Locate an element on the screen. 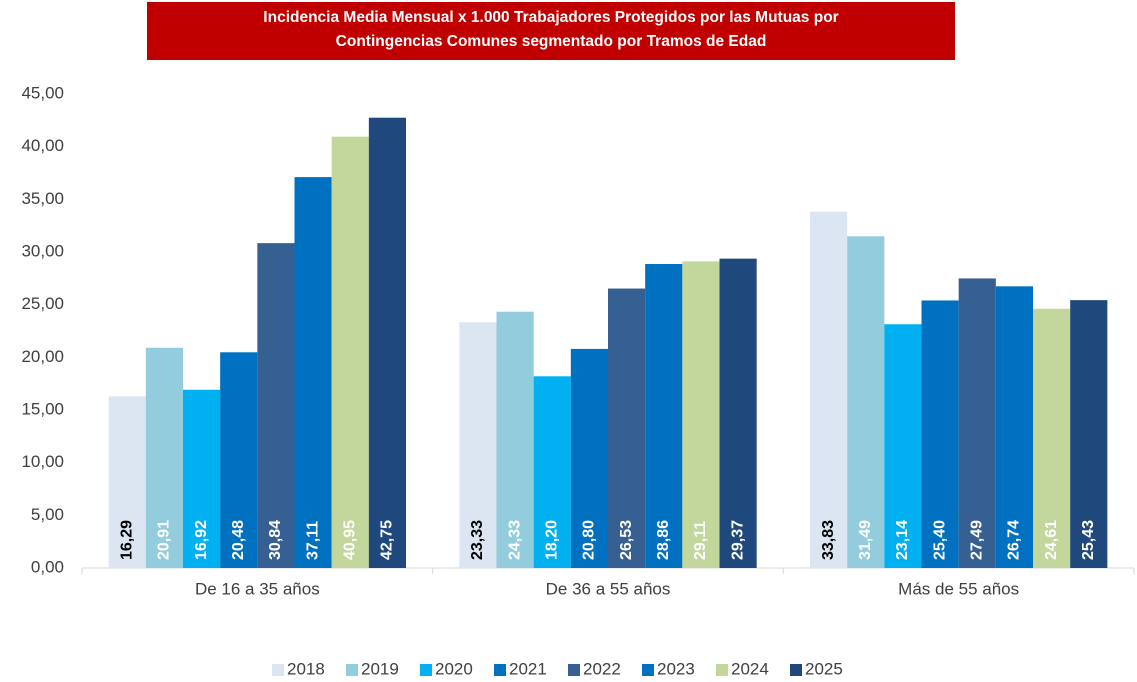 The width and height of the screenshot is (1137, 682). y-tick-label: 0,00 is located at coordinates (47, 566).